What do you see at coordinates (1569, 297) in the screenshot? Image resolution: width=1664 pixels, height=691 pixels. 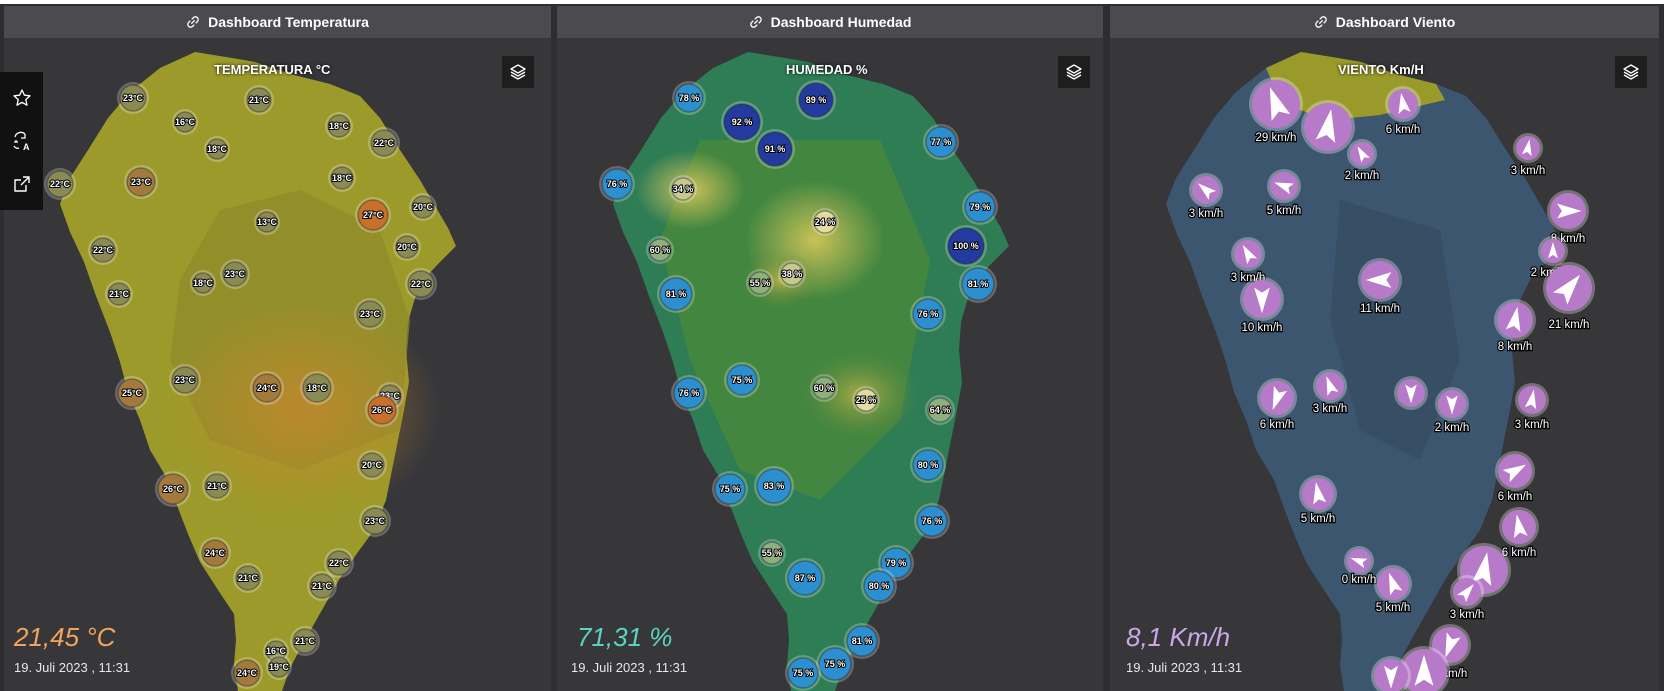 I see `wind-station: 21 km/h` at bounding box center [1569, 297].